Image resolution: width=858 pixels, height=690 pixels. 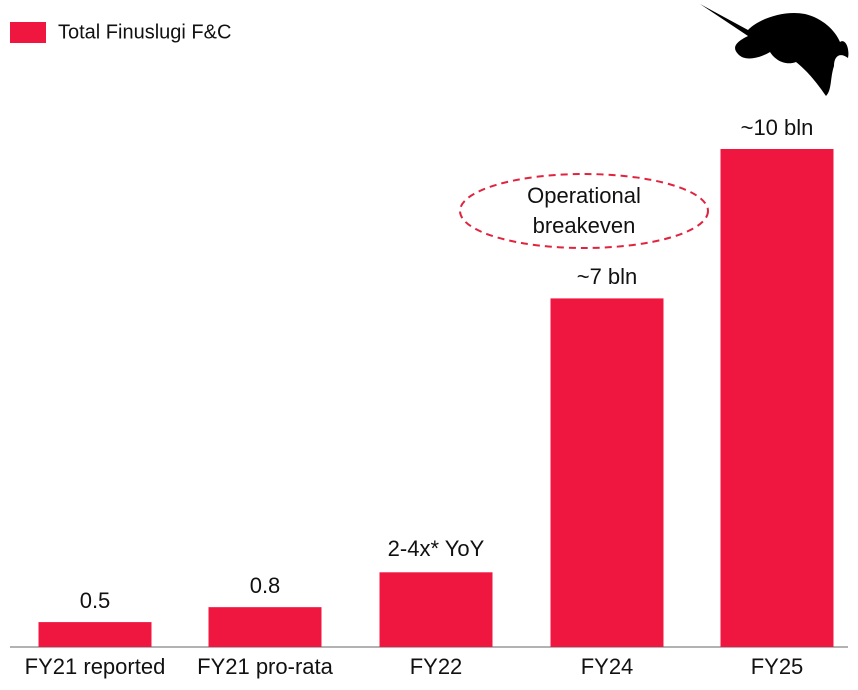 I want to click on annotation: Operational breakeven, so click(x=584, y=210).